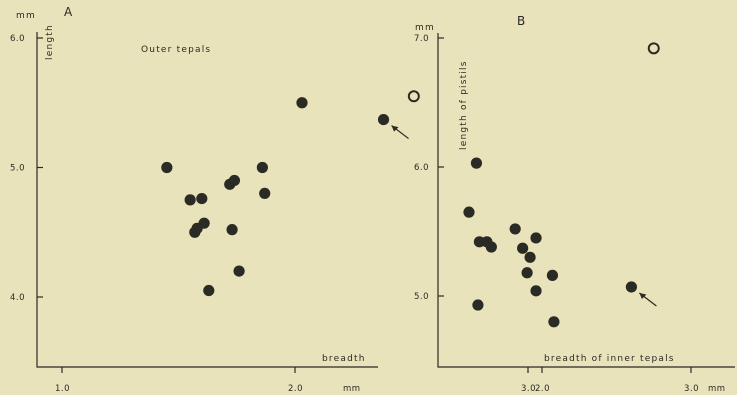 The width and height of the screenshot is (737, 395). I want to click on panel-a-label: A, so click(68, 12).